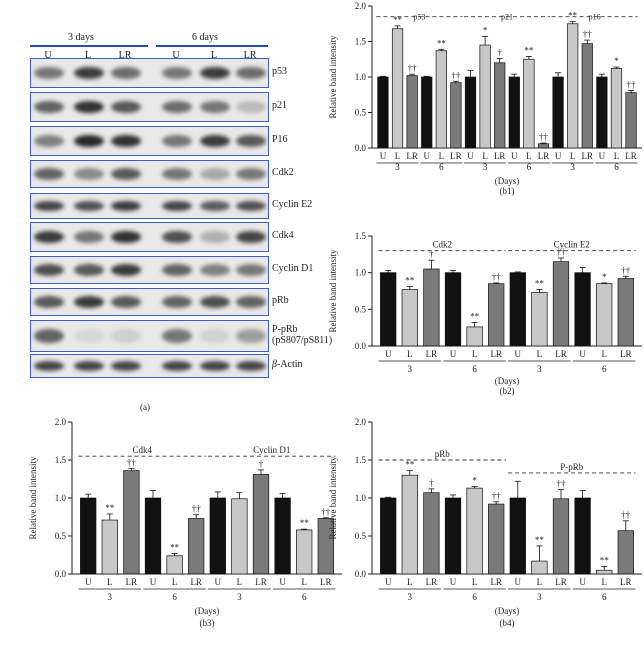  Describe the element at coordinates (48, 55) in the screenshot. I see `blot-column-label: U` at that location.